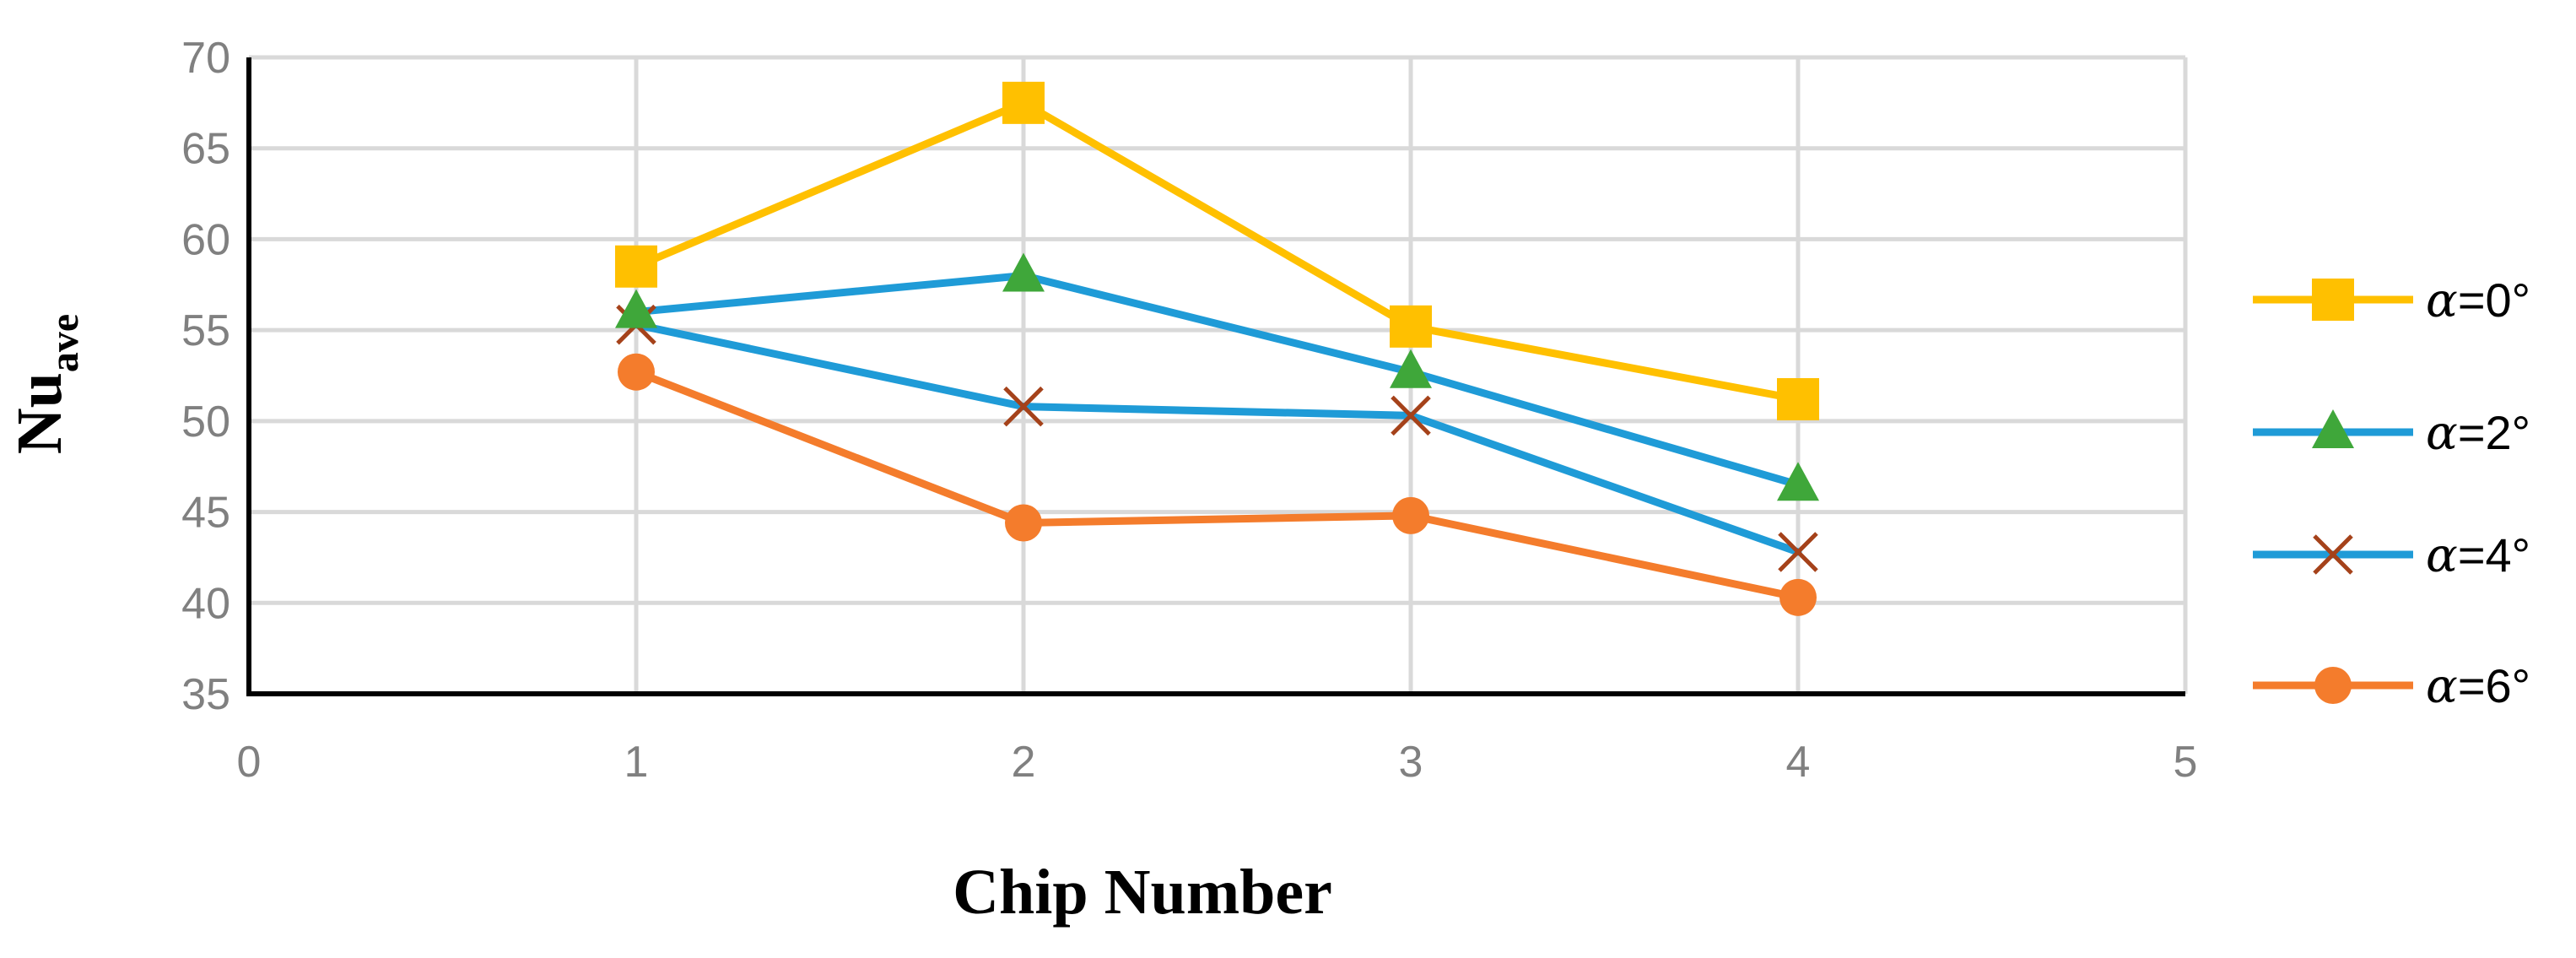 The width and height of the screenshot is (2576, 958). Describe the element at coordinates (205, 423) in the screenshot. I see `y-tick-label: 50` at that location.